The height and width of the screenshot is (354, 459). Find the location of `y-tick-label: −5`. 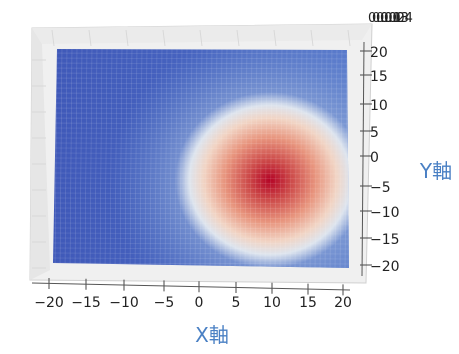

y-tick-label: −5 is located at coordinates (380, 188).